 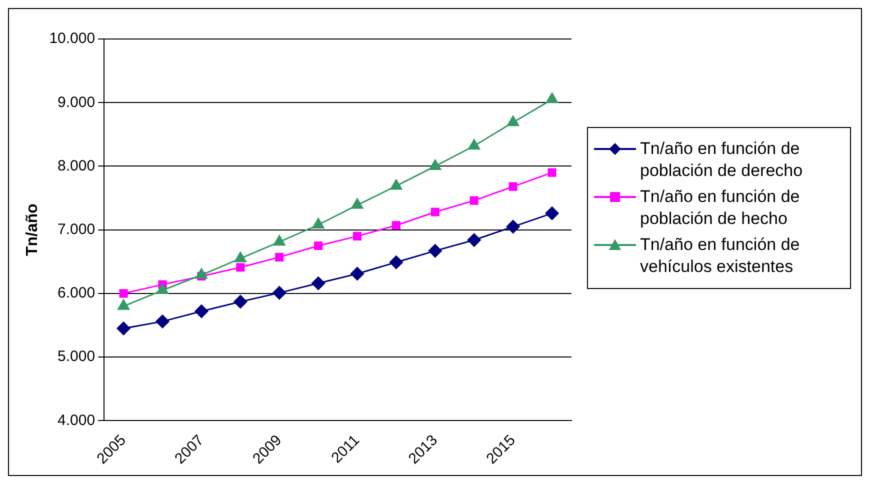 I want to click on y-tick-label: 4.000, so click(x=77, y=420).